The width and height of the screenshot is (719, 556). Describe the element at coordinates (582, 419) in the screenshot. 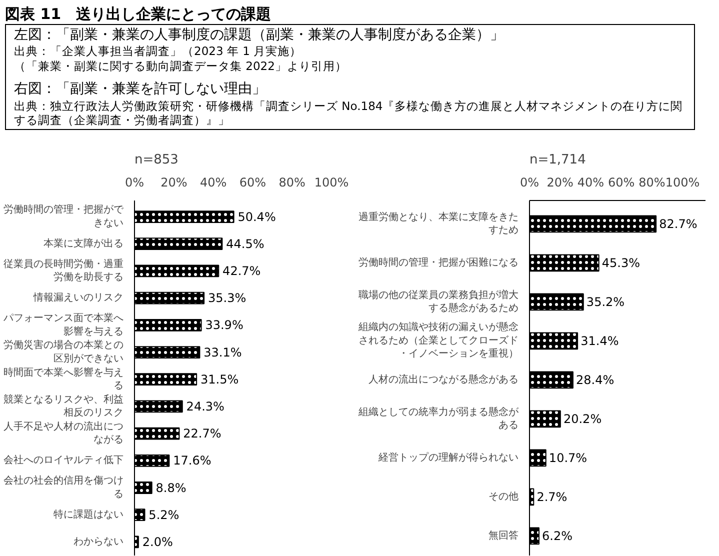

I see `data-label: 20.2%` at that location.